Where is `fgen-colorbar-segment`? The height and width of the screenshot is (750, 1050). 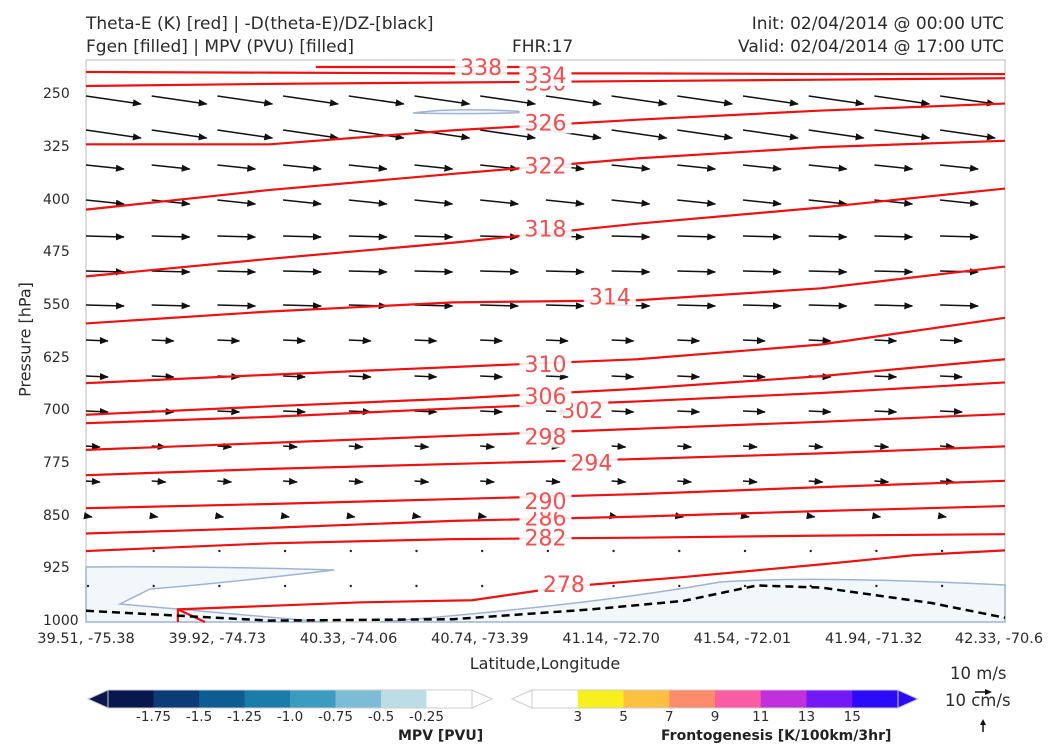 fgen-colorbar-segment is located at coordinates (783, 699).